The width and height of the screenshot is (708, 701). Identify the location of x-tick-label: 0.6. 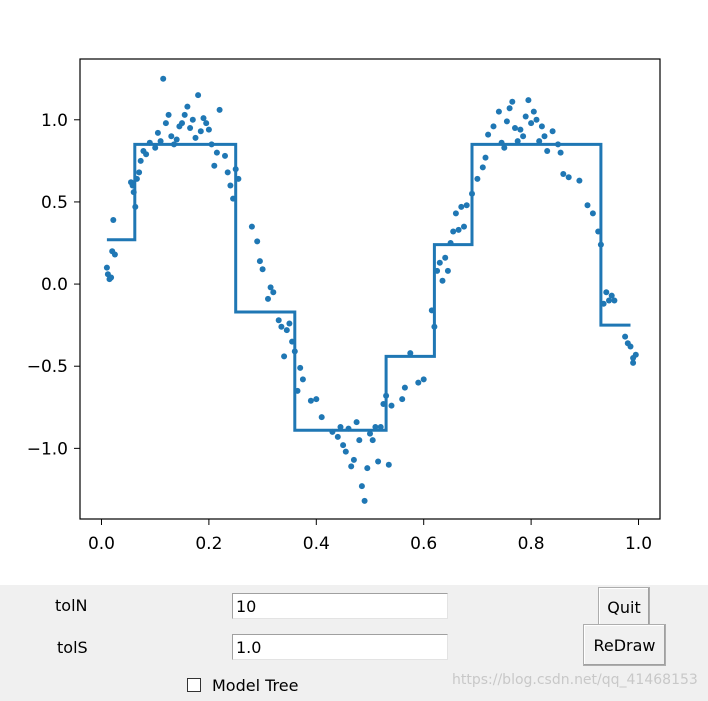
(423, 544).